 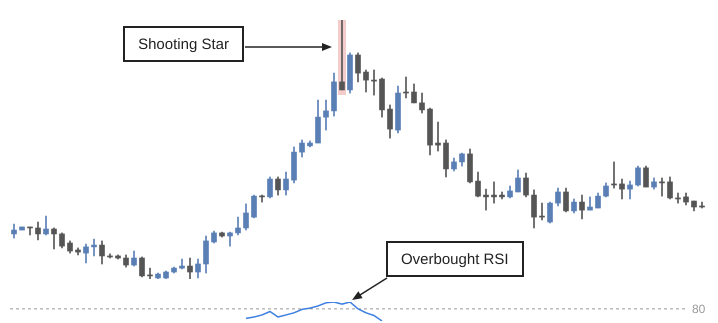 What do you see at coordinates (699, 308) in the screenshot?
I see `annotation: 80` at bounding box center [699, 308].